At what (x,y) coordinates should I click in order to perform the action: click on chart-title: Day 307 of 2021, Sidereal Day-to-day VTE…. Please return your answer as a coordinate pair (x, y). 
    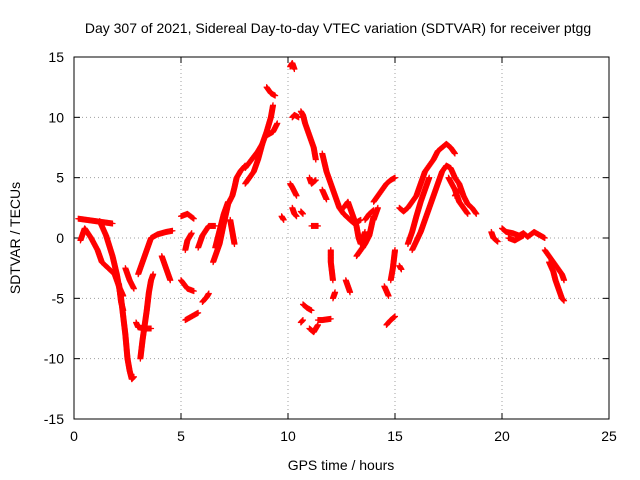
    Looking at the image, I should click on (338, 28).